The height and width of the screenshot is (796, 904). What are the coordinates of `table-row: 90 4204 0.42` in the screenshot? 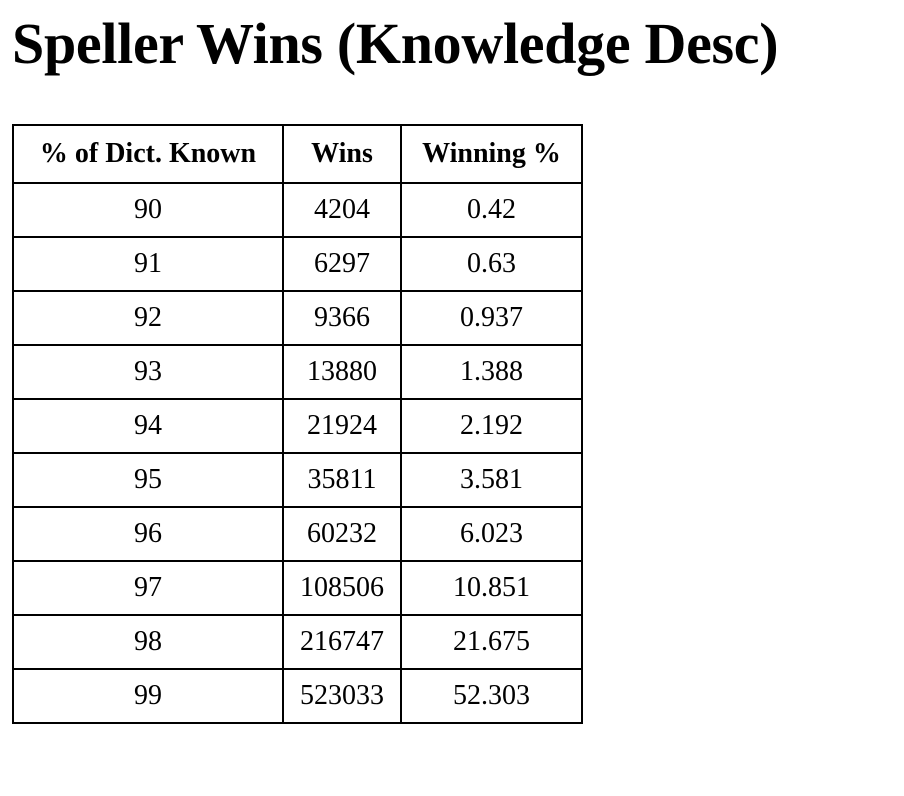 It's located at (297, 210).